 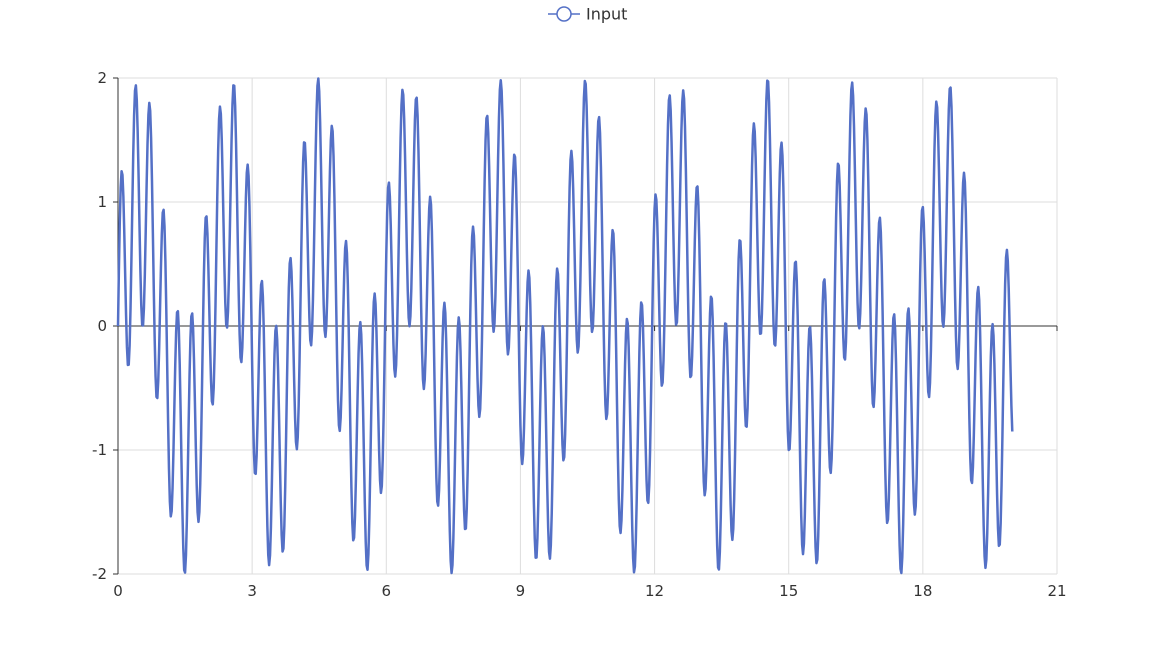 What do you see at coordinates (654, 591) in the screenshot?
I see `x-tick-label: 12` at bounding box center [654, 591].